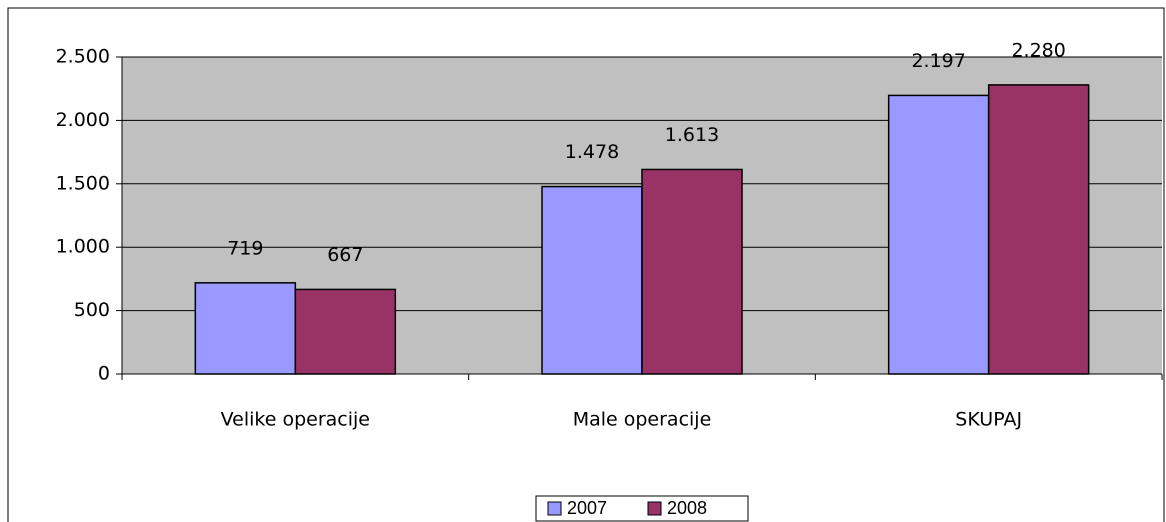  What do you see at coordinates (692, 135) in the screenshot?
I see `value-label: 1.613` at bounding box center [692, 135].